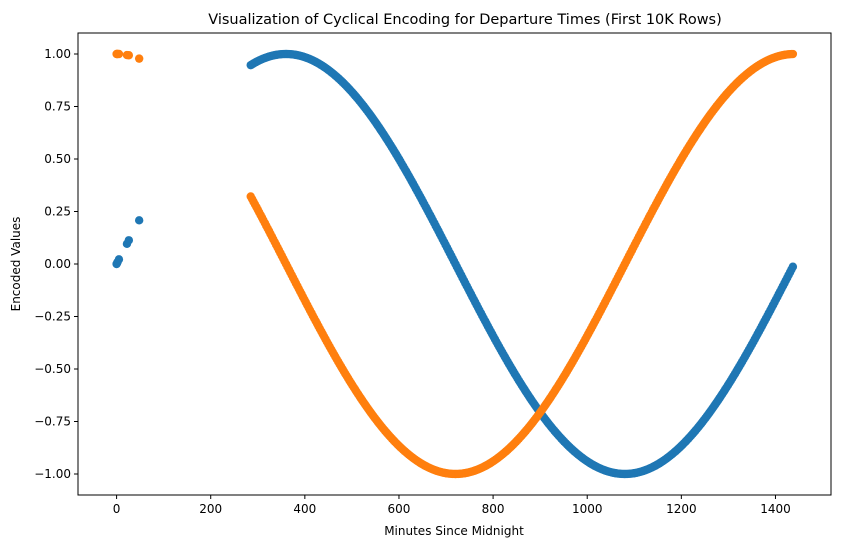 The height and width of the screenshot is (547, 866). What do you see at coordinates (57, 107) in the screenshot?
I see `y-tick-label: 0.75` at bounding box center [57, 107].